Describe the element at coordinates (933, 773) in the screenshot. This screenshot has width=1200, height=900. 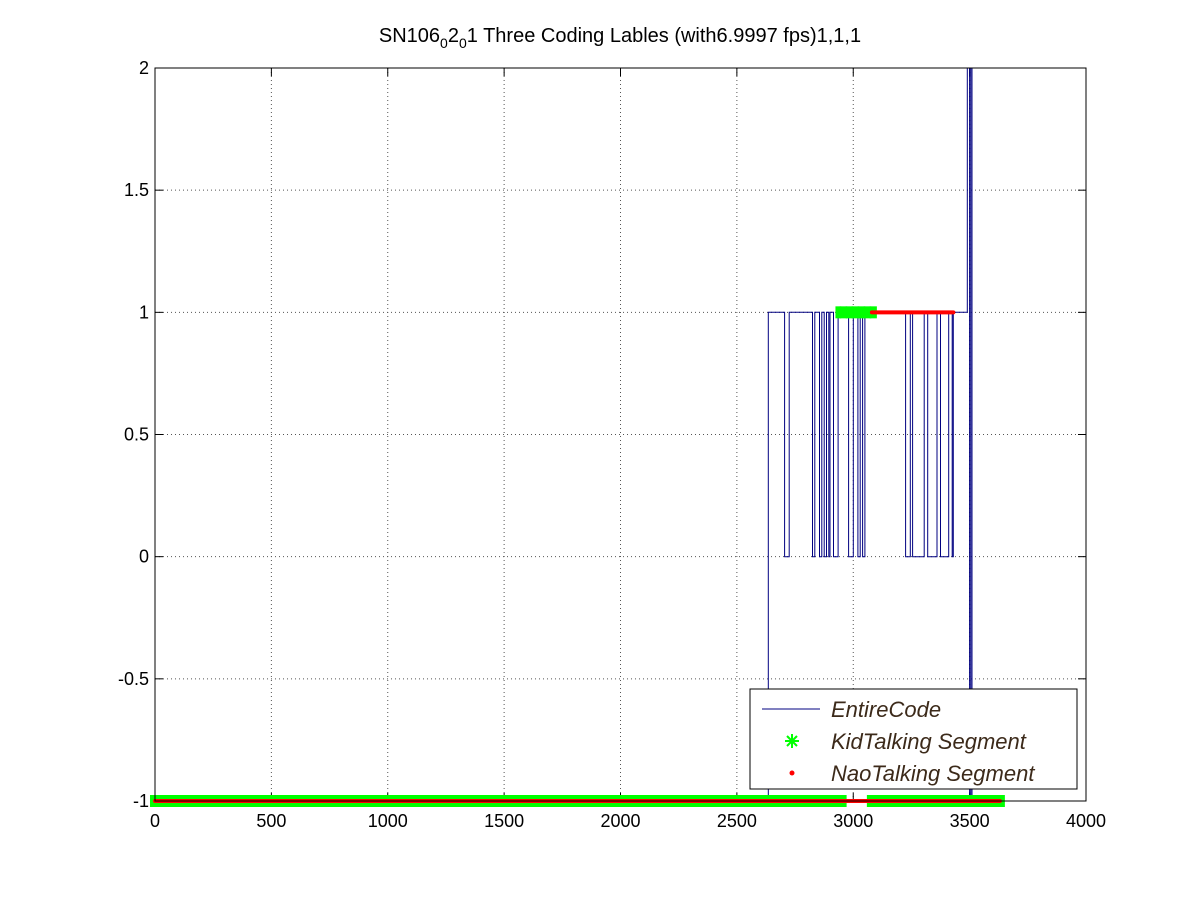
I see `legend-label-naotalking: NaoTalking Segment` at that location.